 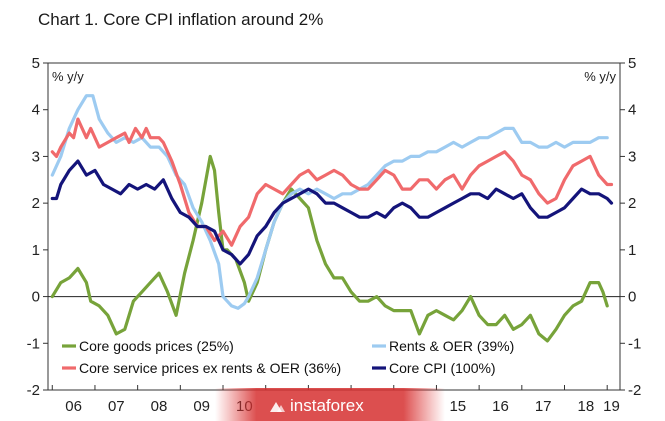 What do you see at coordinates (36, 250) in the screenshot?
I see `y-tick-label-left: 1` at bounding box center [36, 250].